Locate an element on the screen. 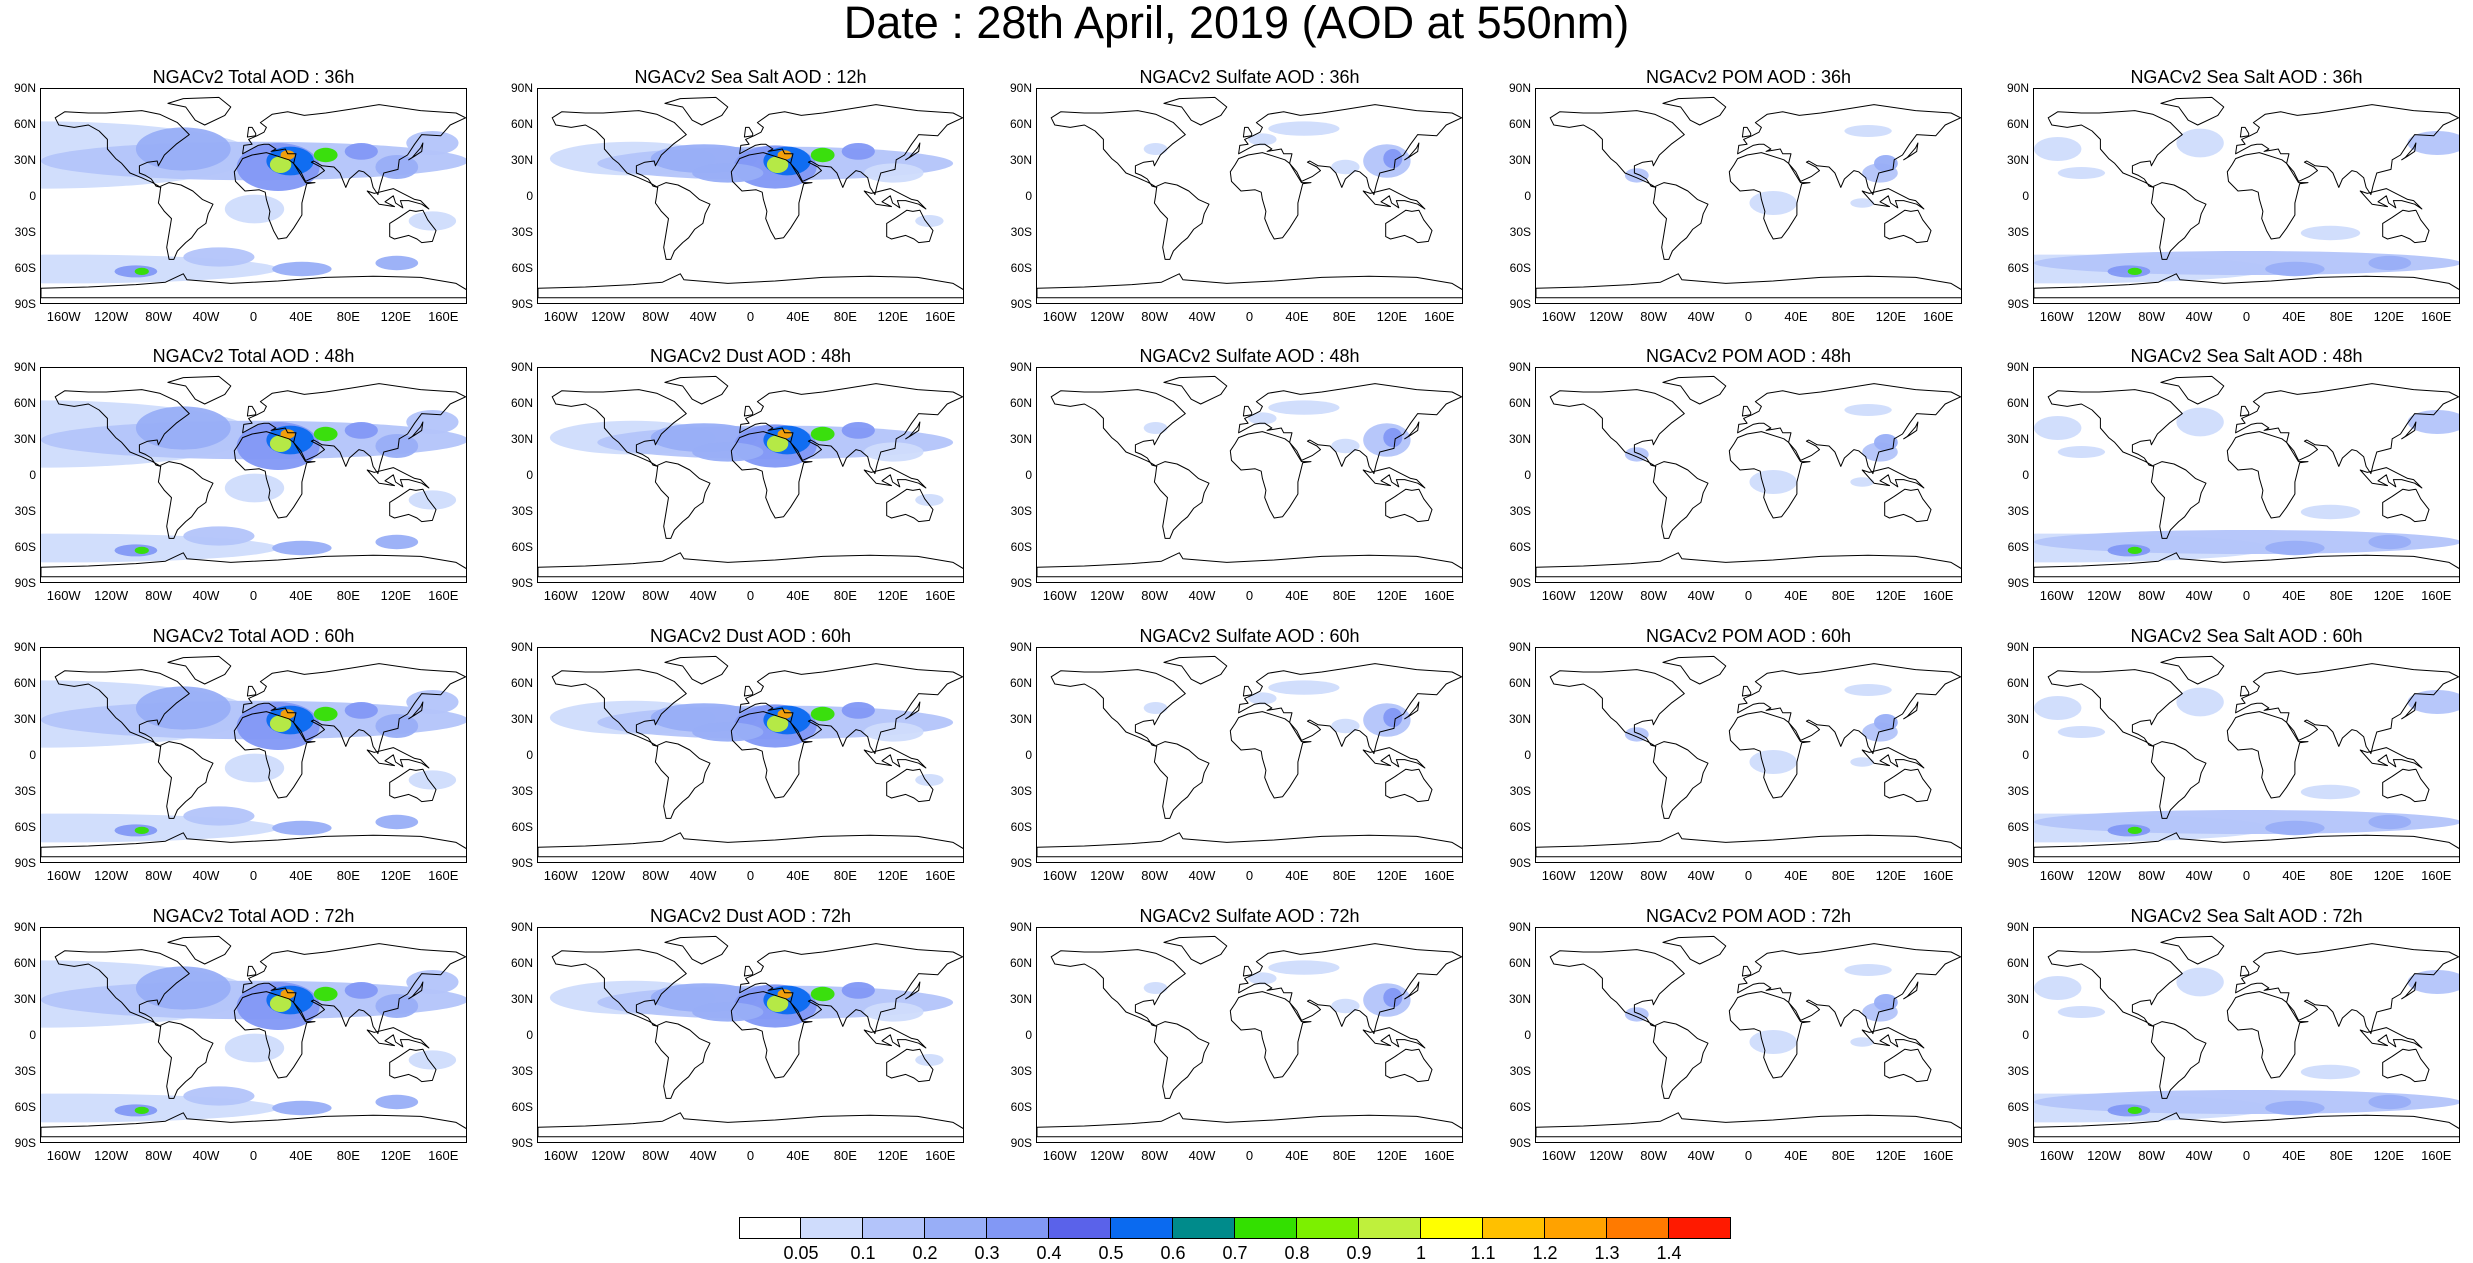  longitude-tick-label: 0 is located at coordinates (1748, 316).